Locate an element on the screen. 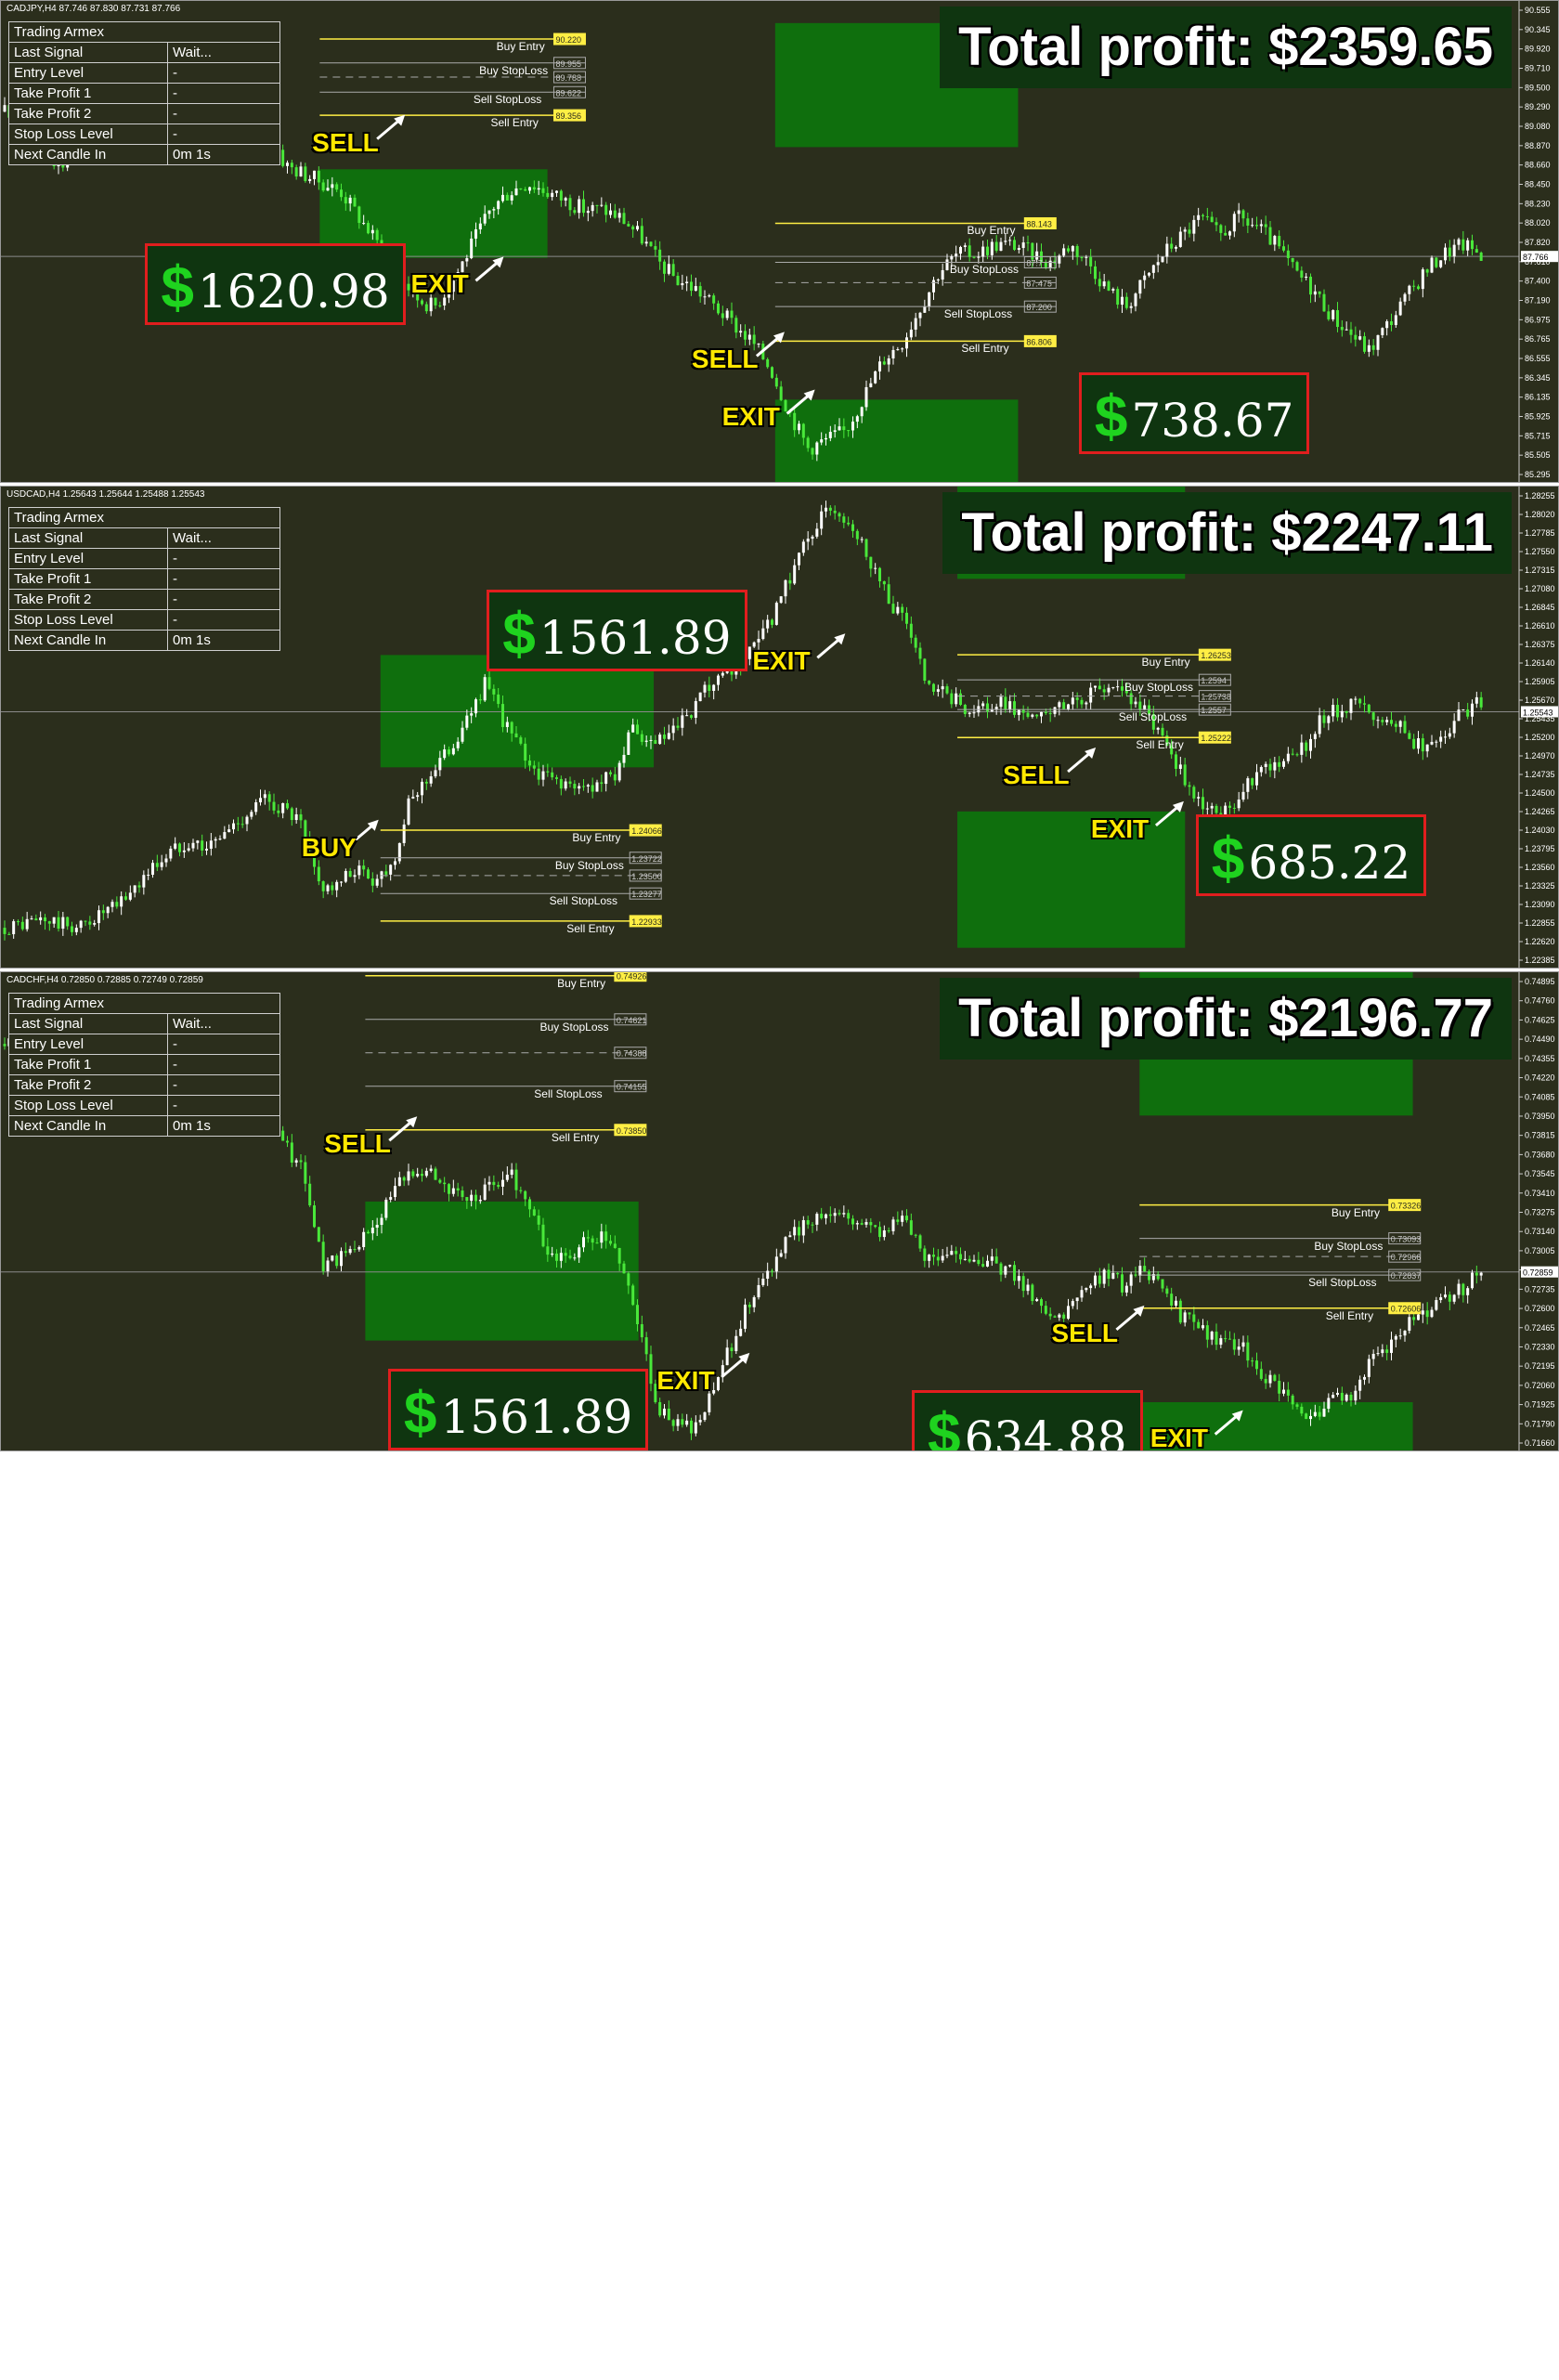 Image resolution: width=1559 pixels, height=2380 pixels. tick-label: 0.72060 is located at coordinates (1540, 1385).